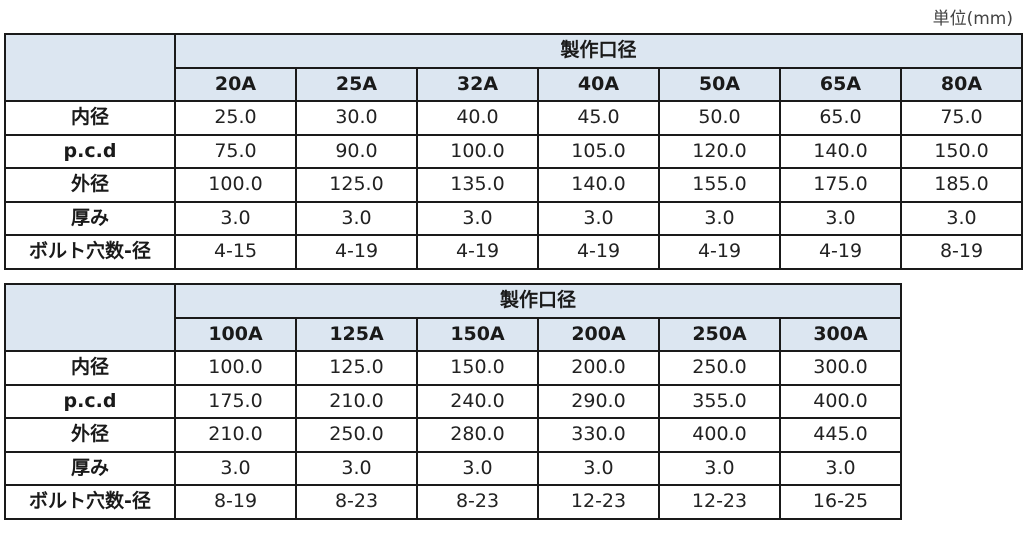  I want to click on table-cell: 4-15, so click(235, 252).